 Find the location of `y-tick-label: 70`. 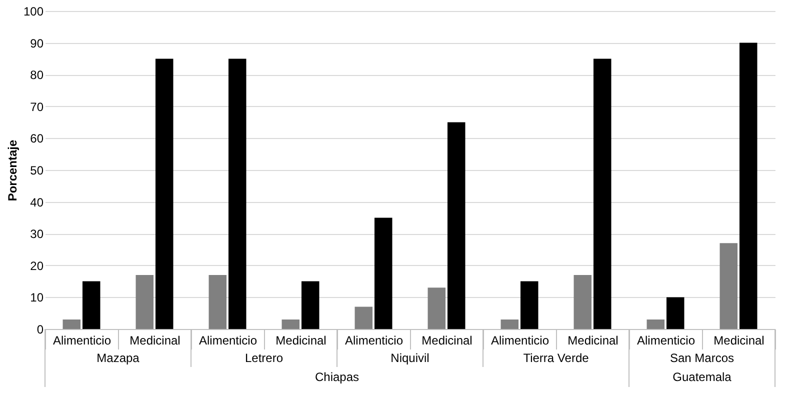

y-tick-label: 70 is located at coordinates (37, 107).